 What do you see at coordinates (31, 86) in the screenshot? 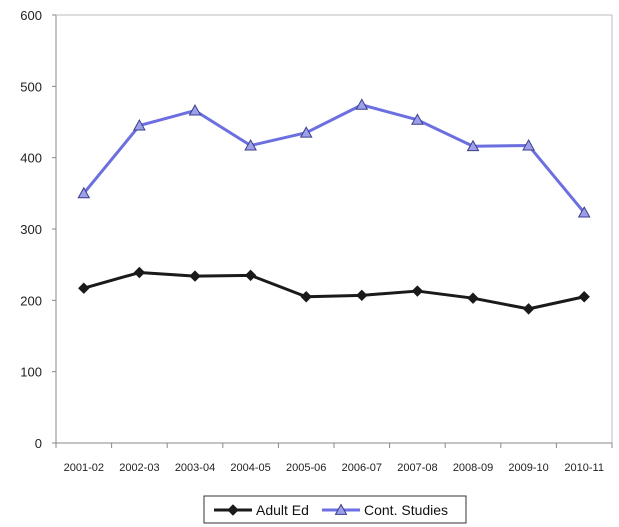
I see `y-tick-label: 500` at bounding box center [31, 86].